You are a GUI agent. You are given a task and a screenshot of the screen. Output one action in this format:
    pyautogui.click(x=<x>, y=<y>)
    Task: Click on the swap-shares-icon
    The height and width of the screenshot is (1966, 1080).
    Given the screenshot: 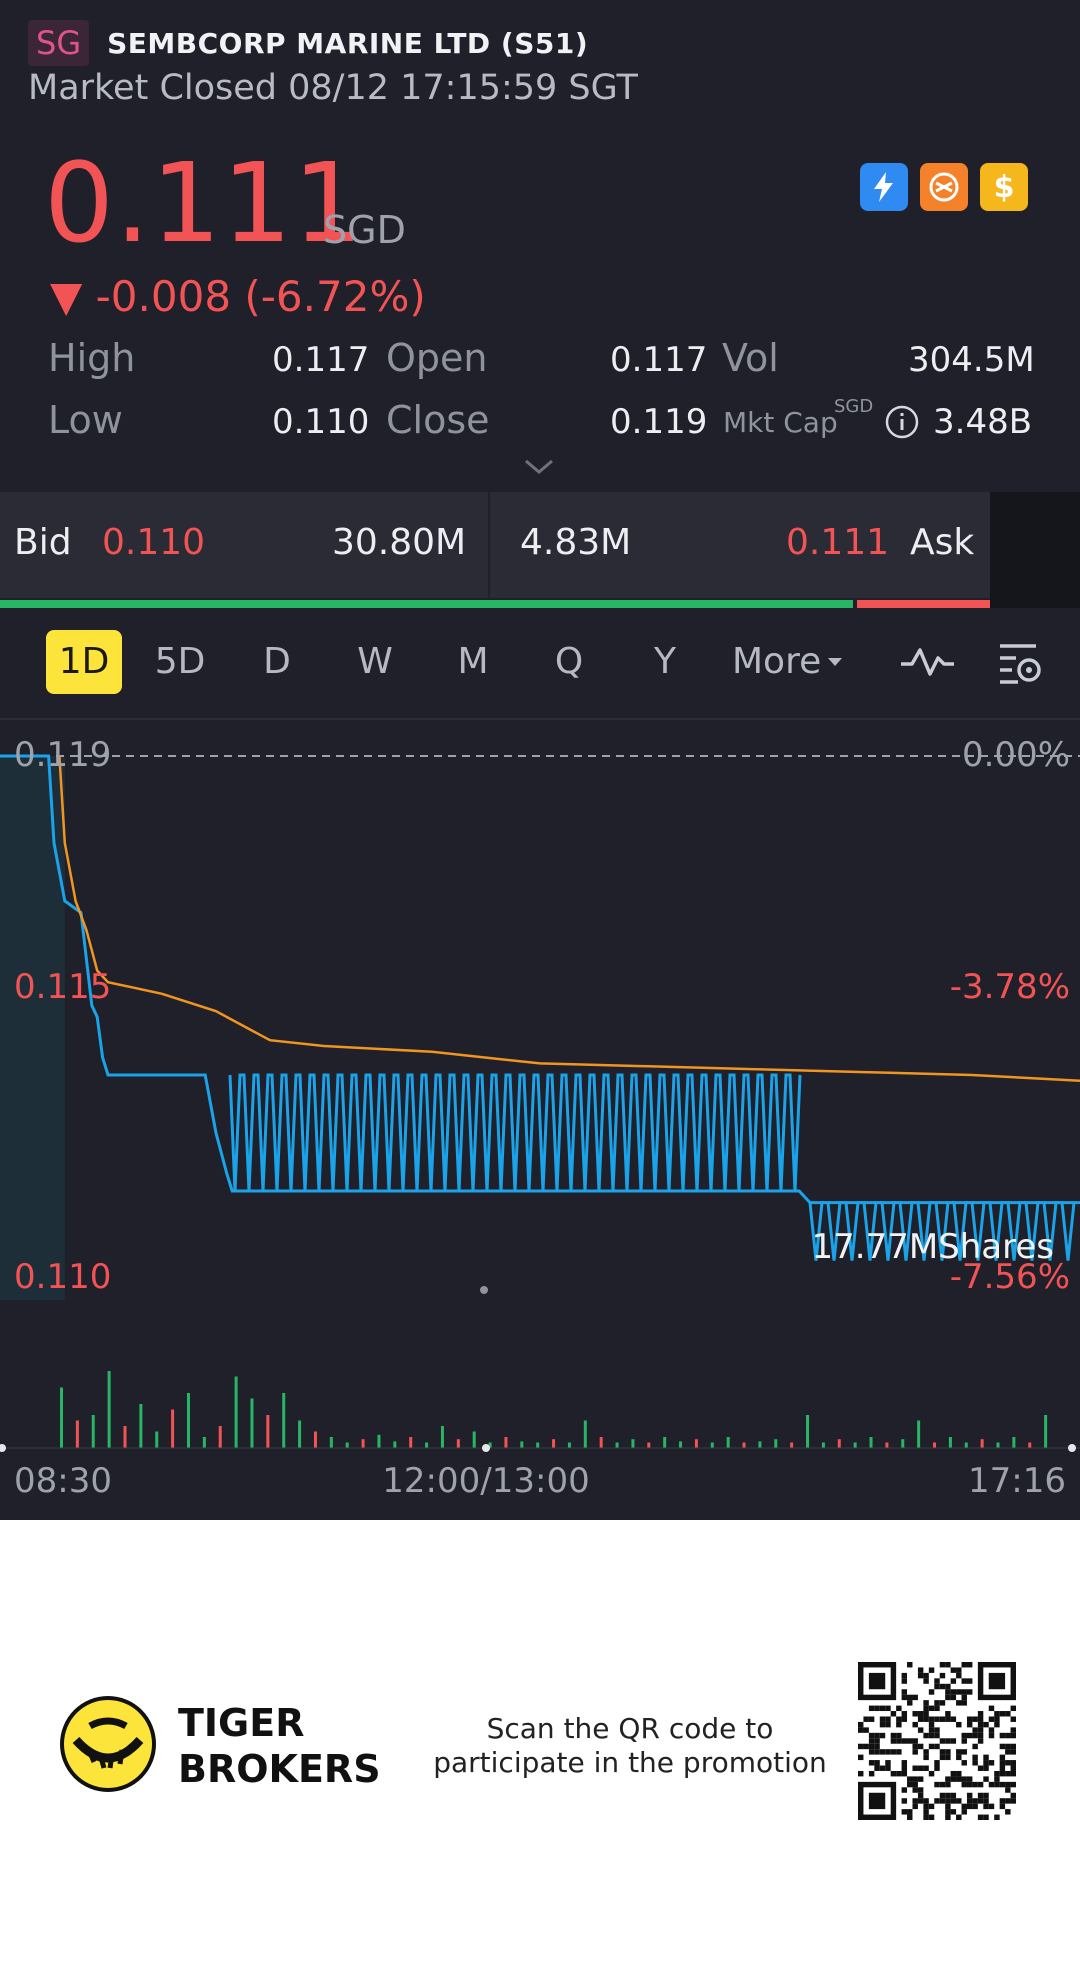 What is the action you would take?
    pyautogui.click(x=944, y=187)
    